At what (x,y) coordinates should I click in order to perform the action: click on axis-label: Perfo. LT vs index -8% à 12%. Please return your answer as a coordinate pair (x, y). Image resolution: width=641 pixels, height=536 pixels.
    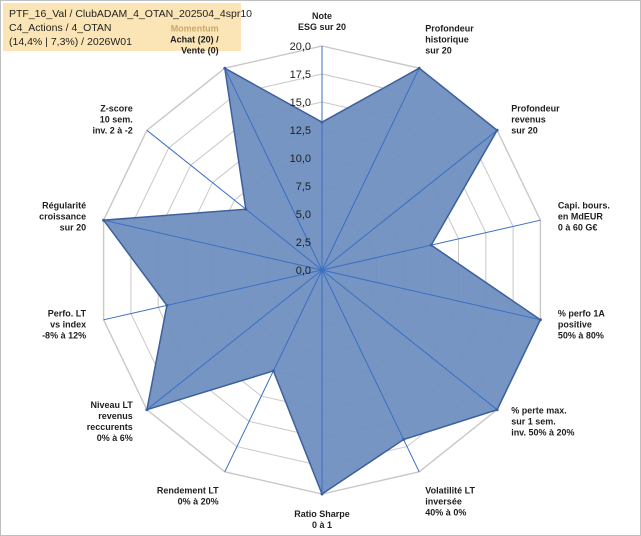
    Looking at the image, I should click on (64, 324).